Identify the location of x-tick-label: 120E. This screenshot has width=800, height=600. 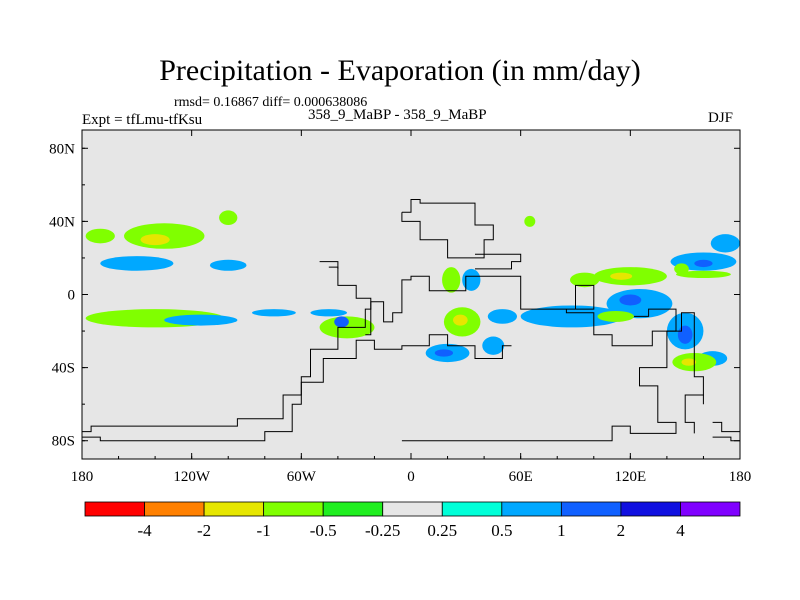
(630, 477).